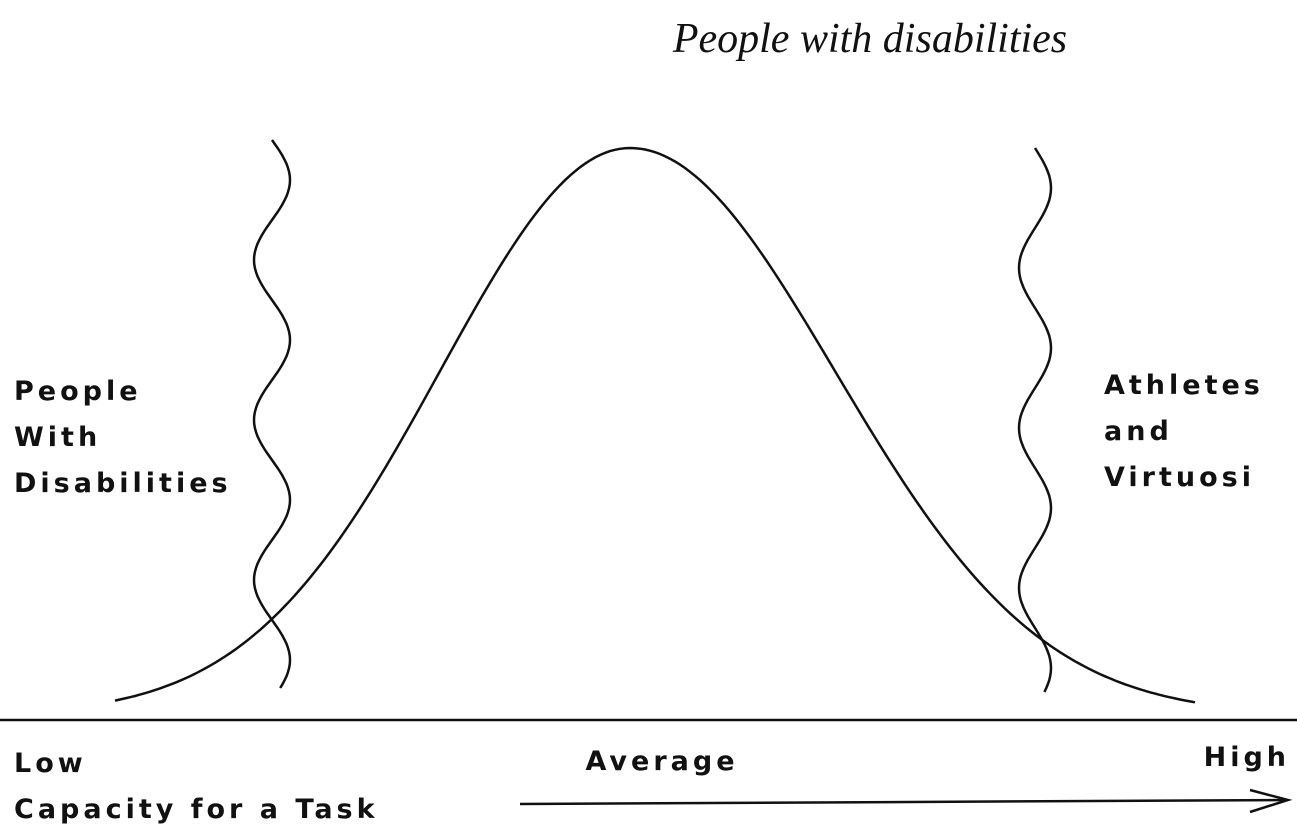 This screenshot has height=832, width=1297. I want to click on title: People with disabilities, so click(869, 39).